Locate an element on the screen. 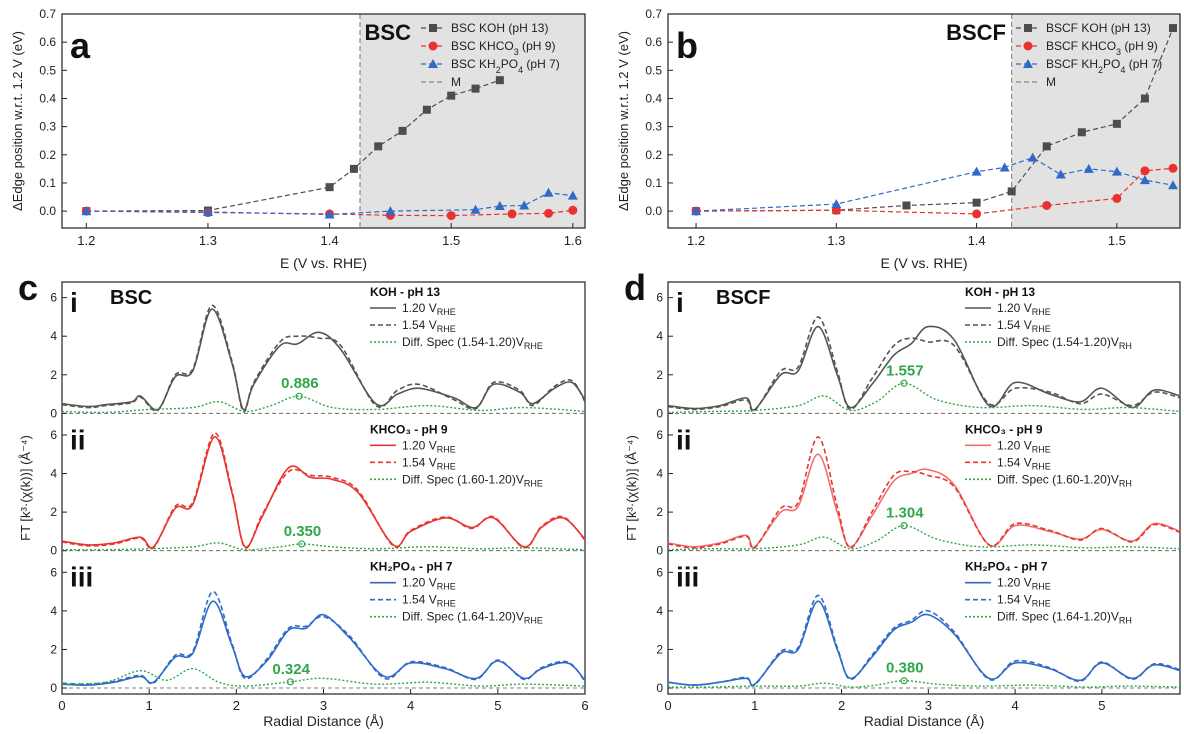  x-tick-label: 1 is located at coordinates (754, 705).